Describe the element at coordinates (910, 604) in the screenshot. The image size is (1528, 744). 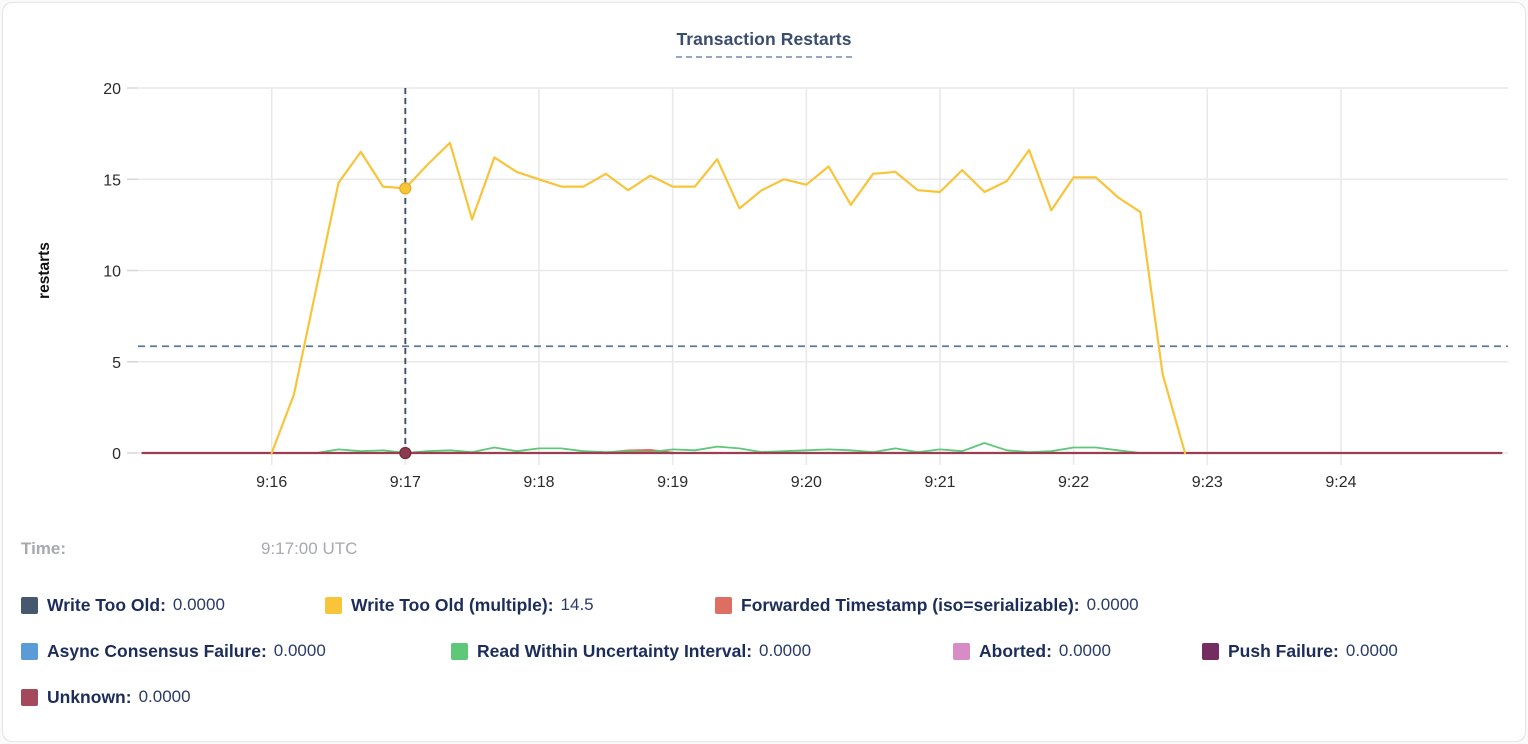
I see `legend-label: Forwarded Timestamp (iso=serializable):` at that location.